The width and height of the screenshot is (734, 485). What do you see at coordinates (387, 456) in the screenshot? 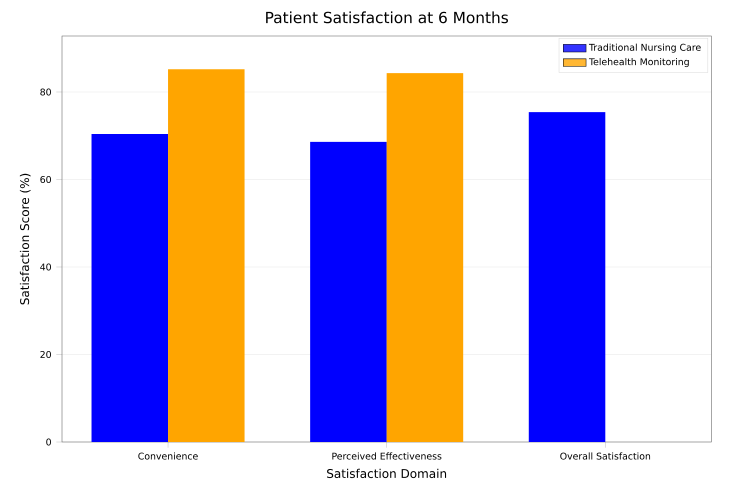
I see `x-tick-label: Perceived Effectiveness` at bounding box center [387, 456].